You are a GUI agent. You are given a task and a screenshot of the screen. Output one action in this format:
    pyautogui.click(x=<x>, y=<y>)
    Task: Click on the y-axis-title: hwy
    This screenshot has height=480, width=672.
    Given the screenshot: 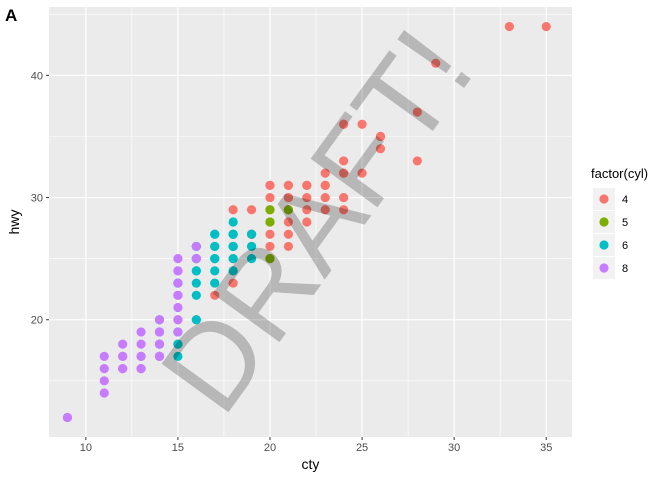 What is the action you would take?
    pyautogui.click(x=14, y=222)
    